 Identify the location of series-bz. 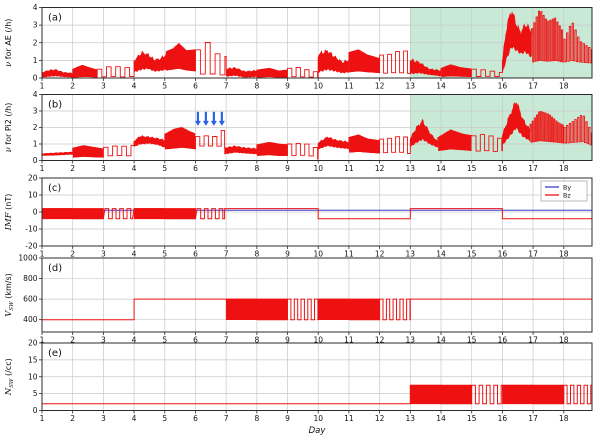
(317, 214).